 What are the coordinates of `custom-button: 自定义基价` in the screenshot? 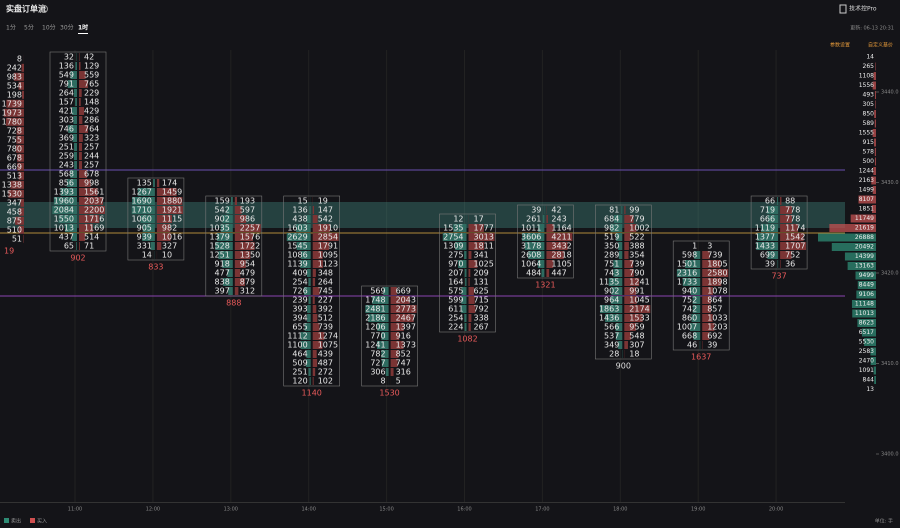 It's located at (880, 45).